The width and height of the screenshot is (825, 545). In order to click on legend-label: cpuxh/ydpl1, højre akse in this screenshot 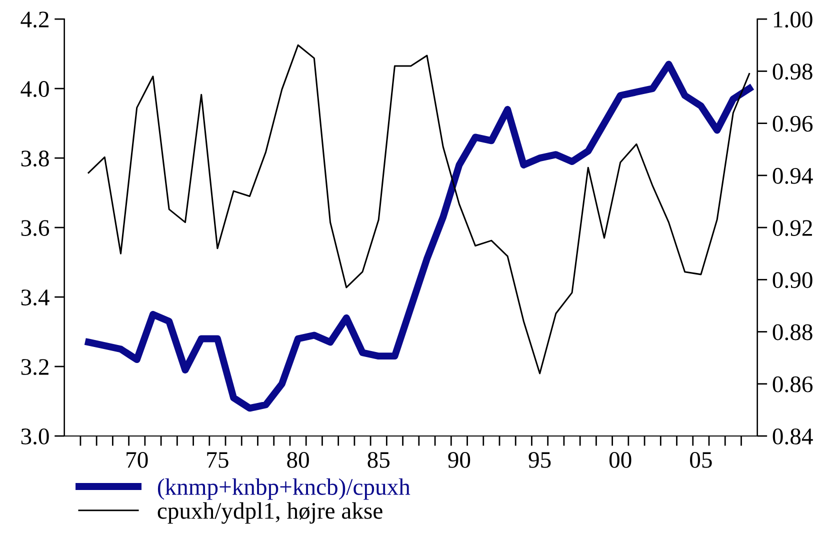, I will do `click(270, 513)`.